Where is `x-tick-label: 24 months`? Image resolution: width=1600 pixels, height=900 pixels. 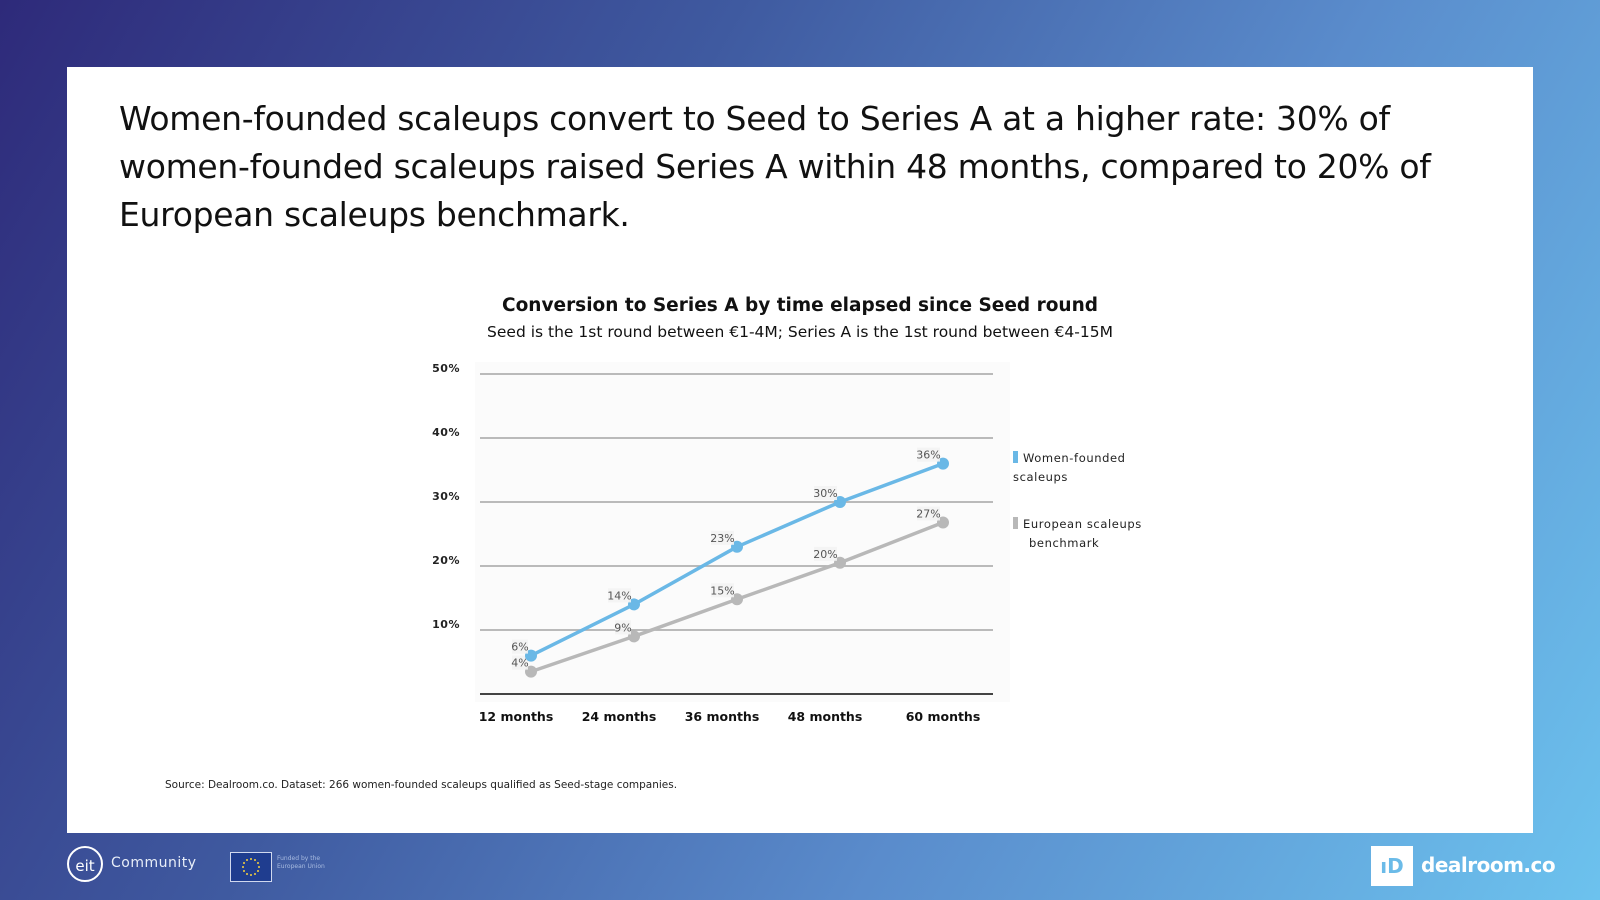
x-tick-label: 24 months is located at coordinates (619, 716).